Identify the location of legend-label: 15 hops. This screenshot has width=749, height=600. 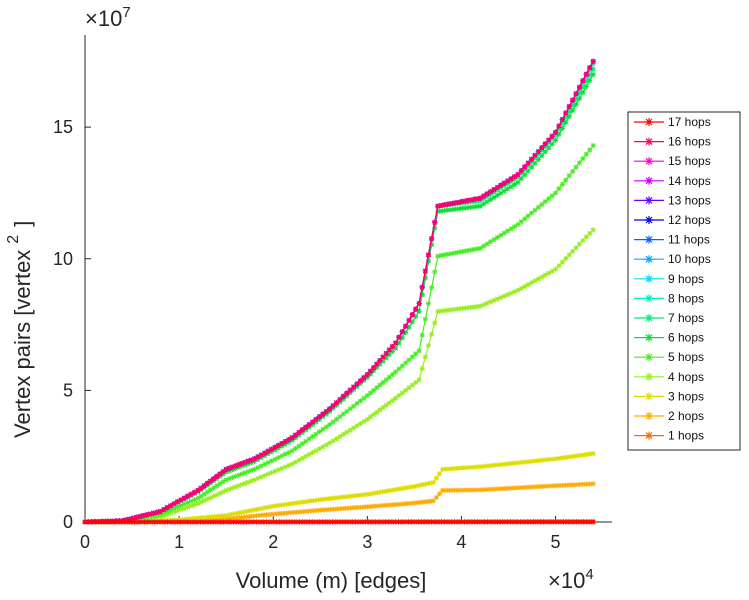
(689, 161).